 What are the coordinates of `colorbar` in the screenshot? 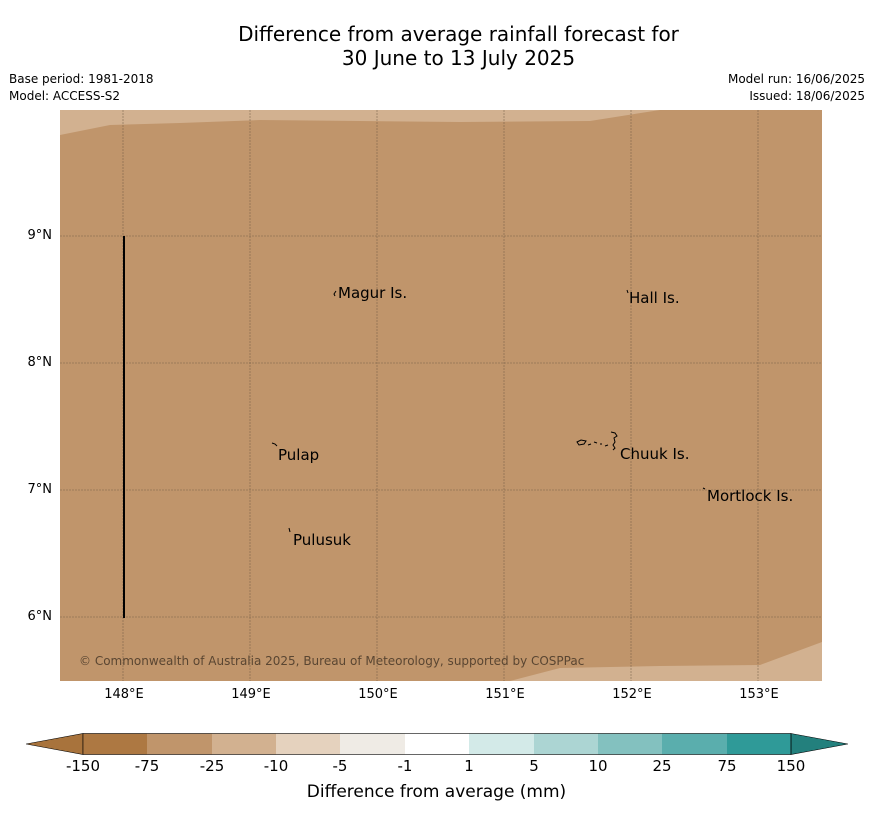 It's located at (437, 744).